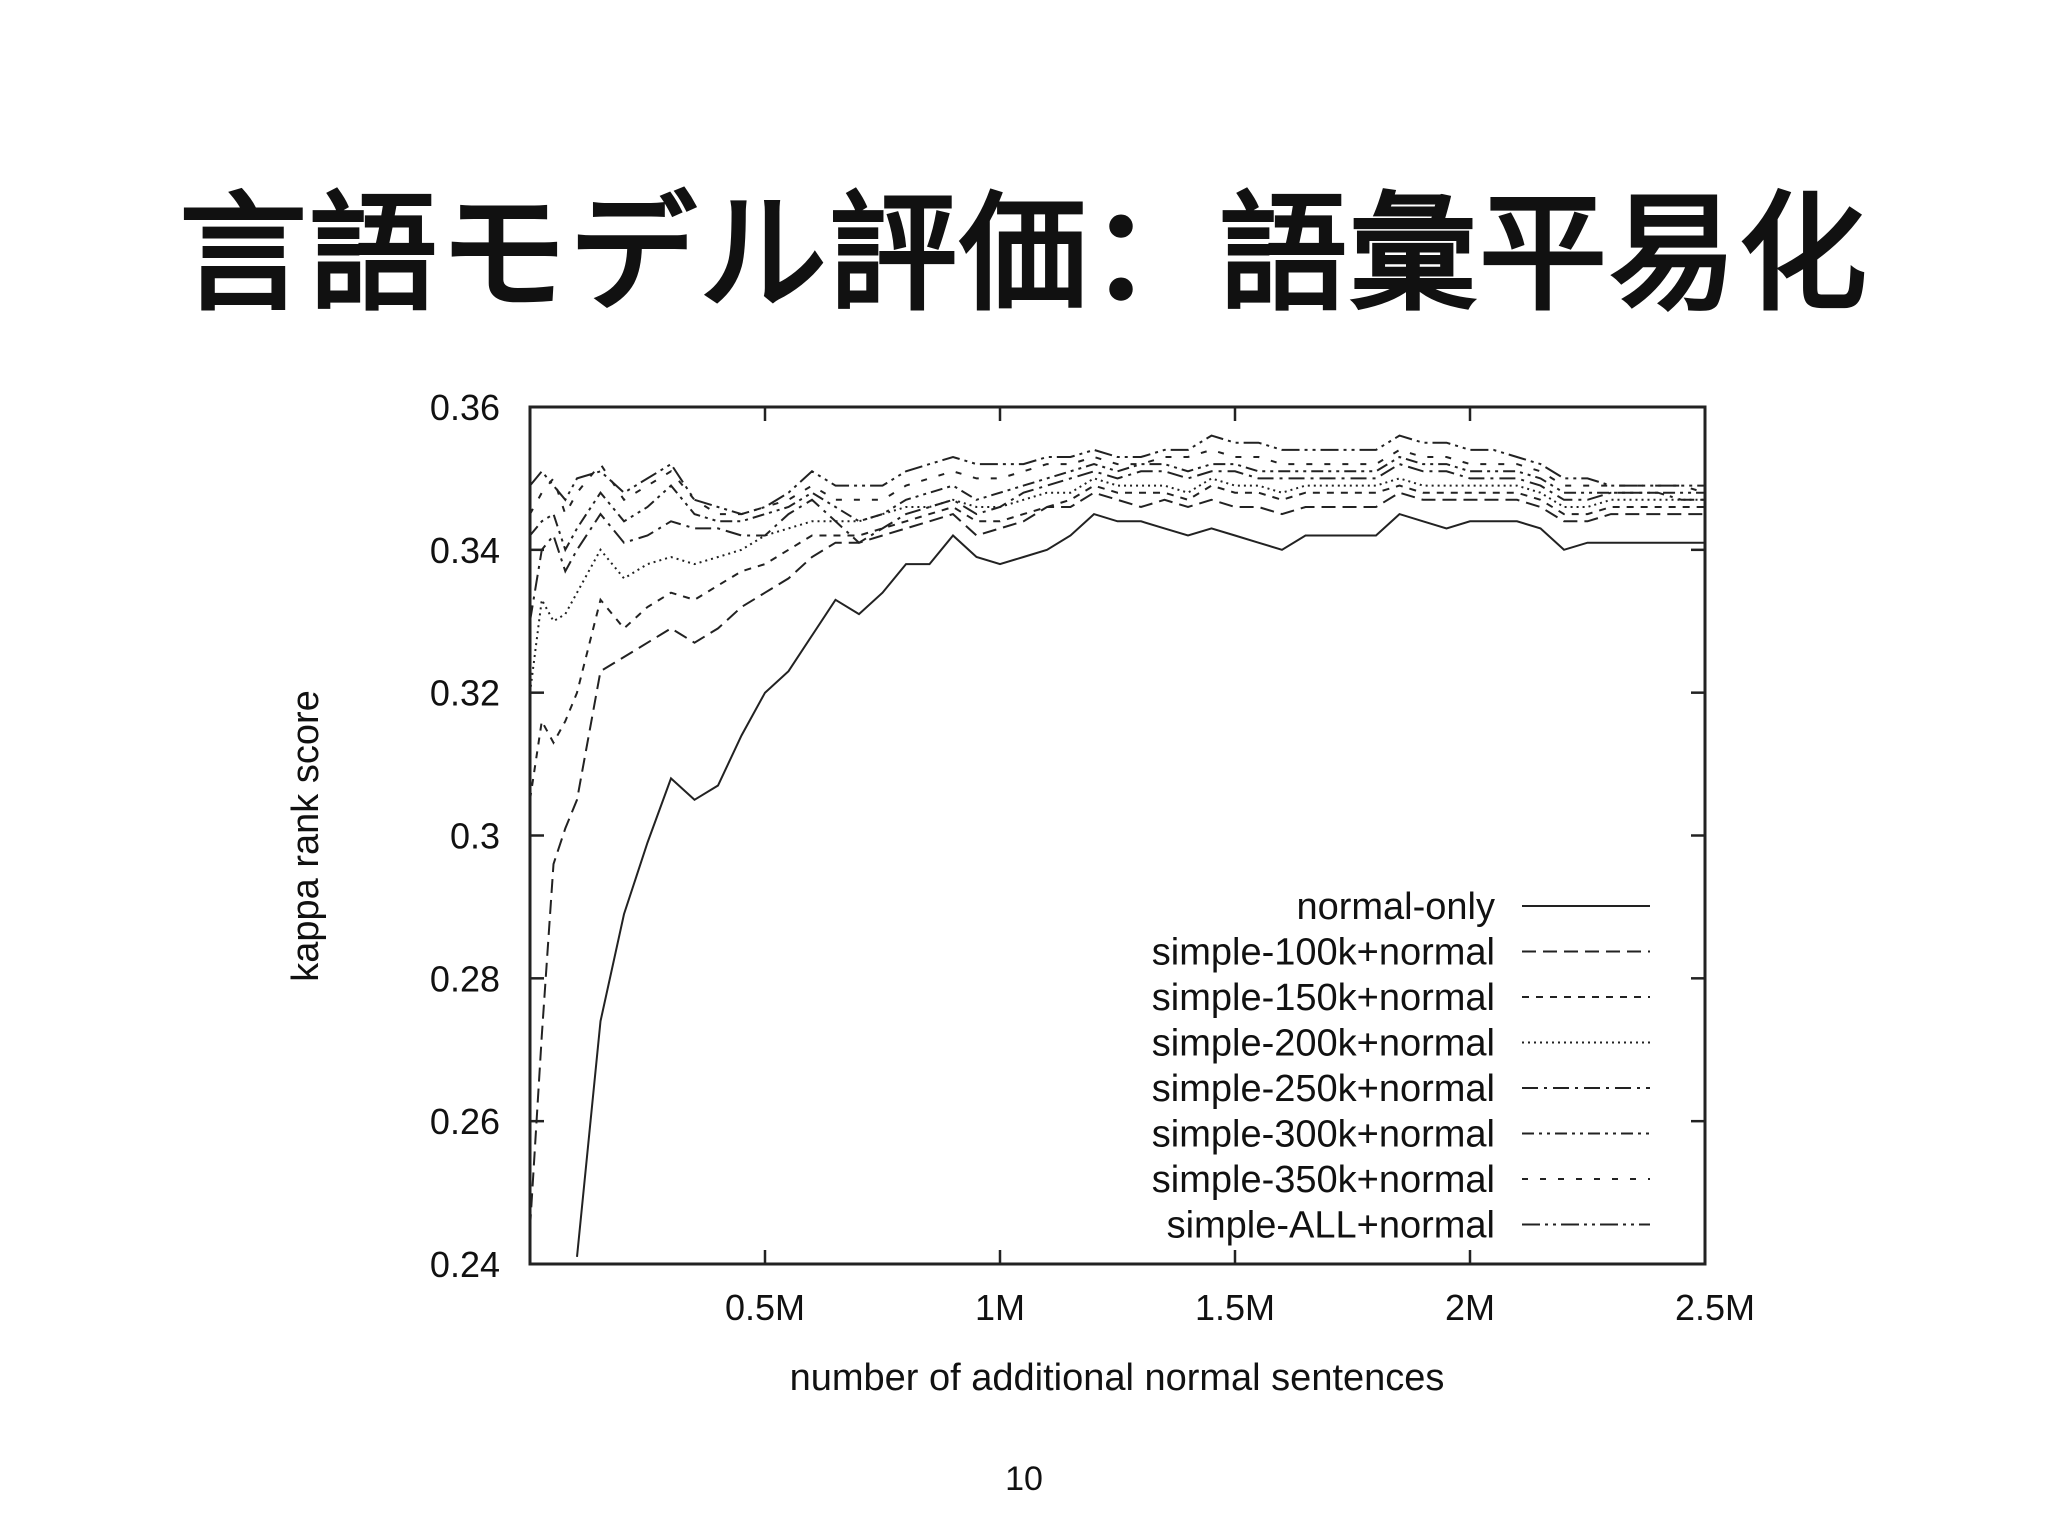 The image size is (2048, 1536). Describe the element at coordinates (1323, 1135) in the screenshot. I see `legend-label-simple-300k-normal: simple-300k+normal` at that location.